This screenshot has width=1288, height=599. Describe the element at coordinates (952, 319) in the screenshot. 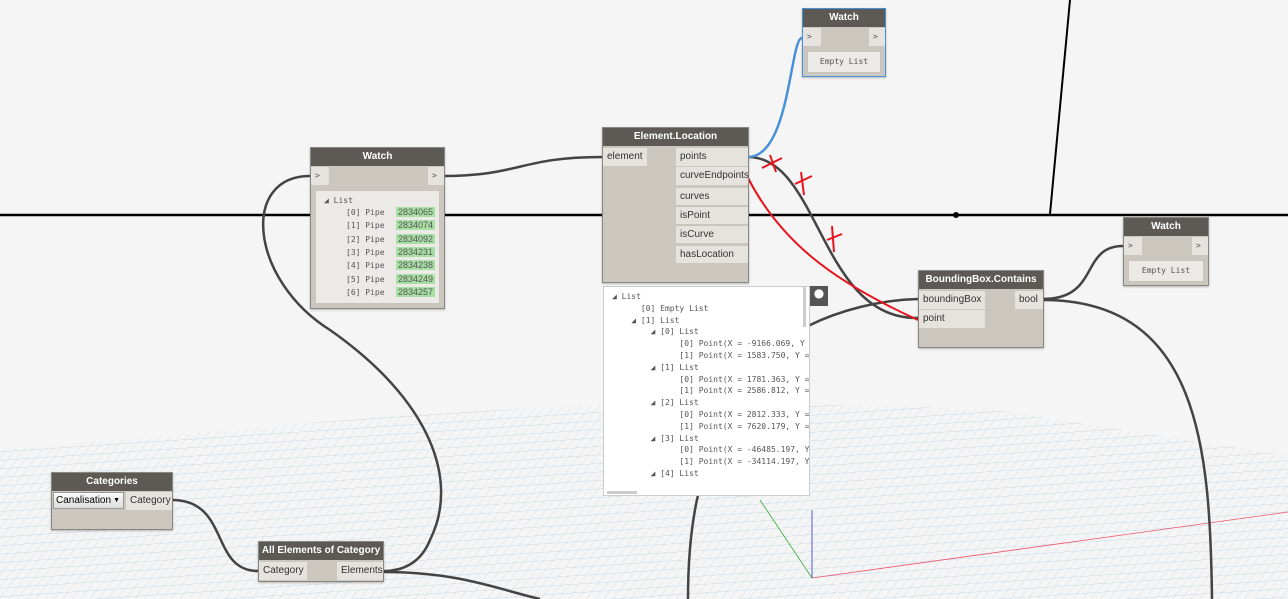

I see `input-port-point: point` at that location.